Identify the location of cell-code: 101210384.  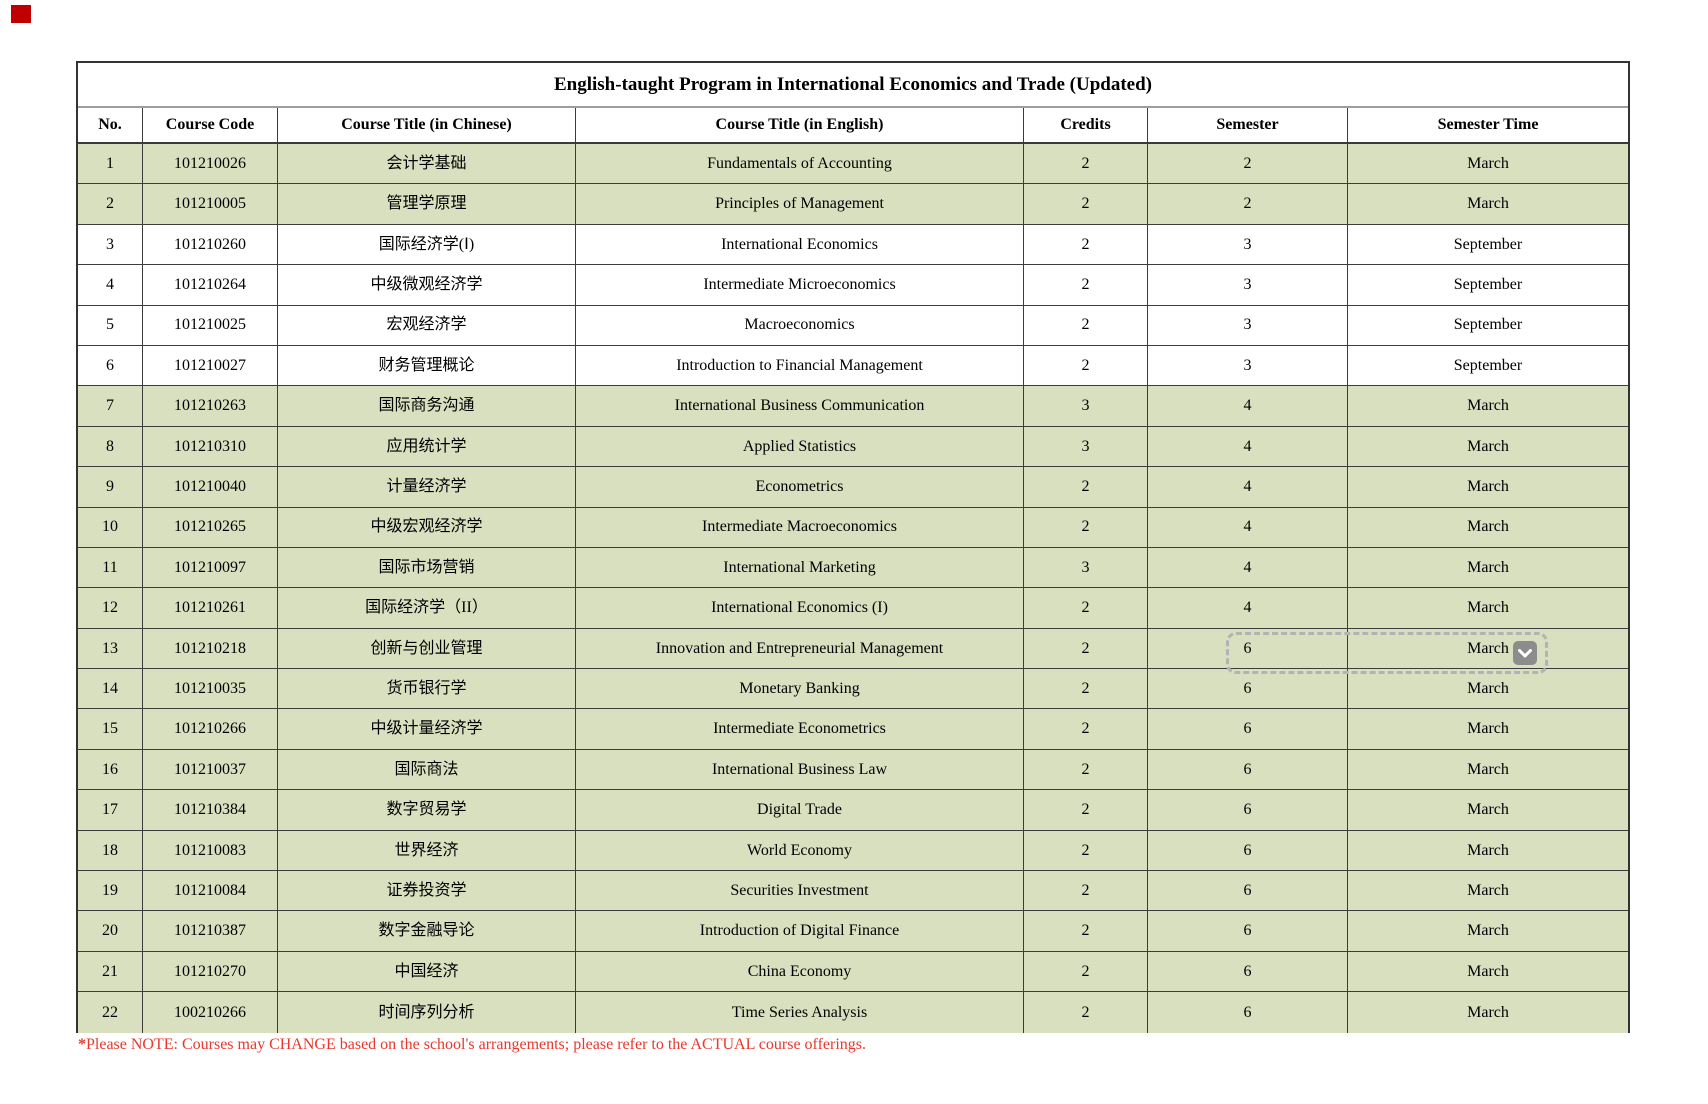
(210, 810).